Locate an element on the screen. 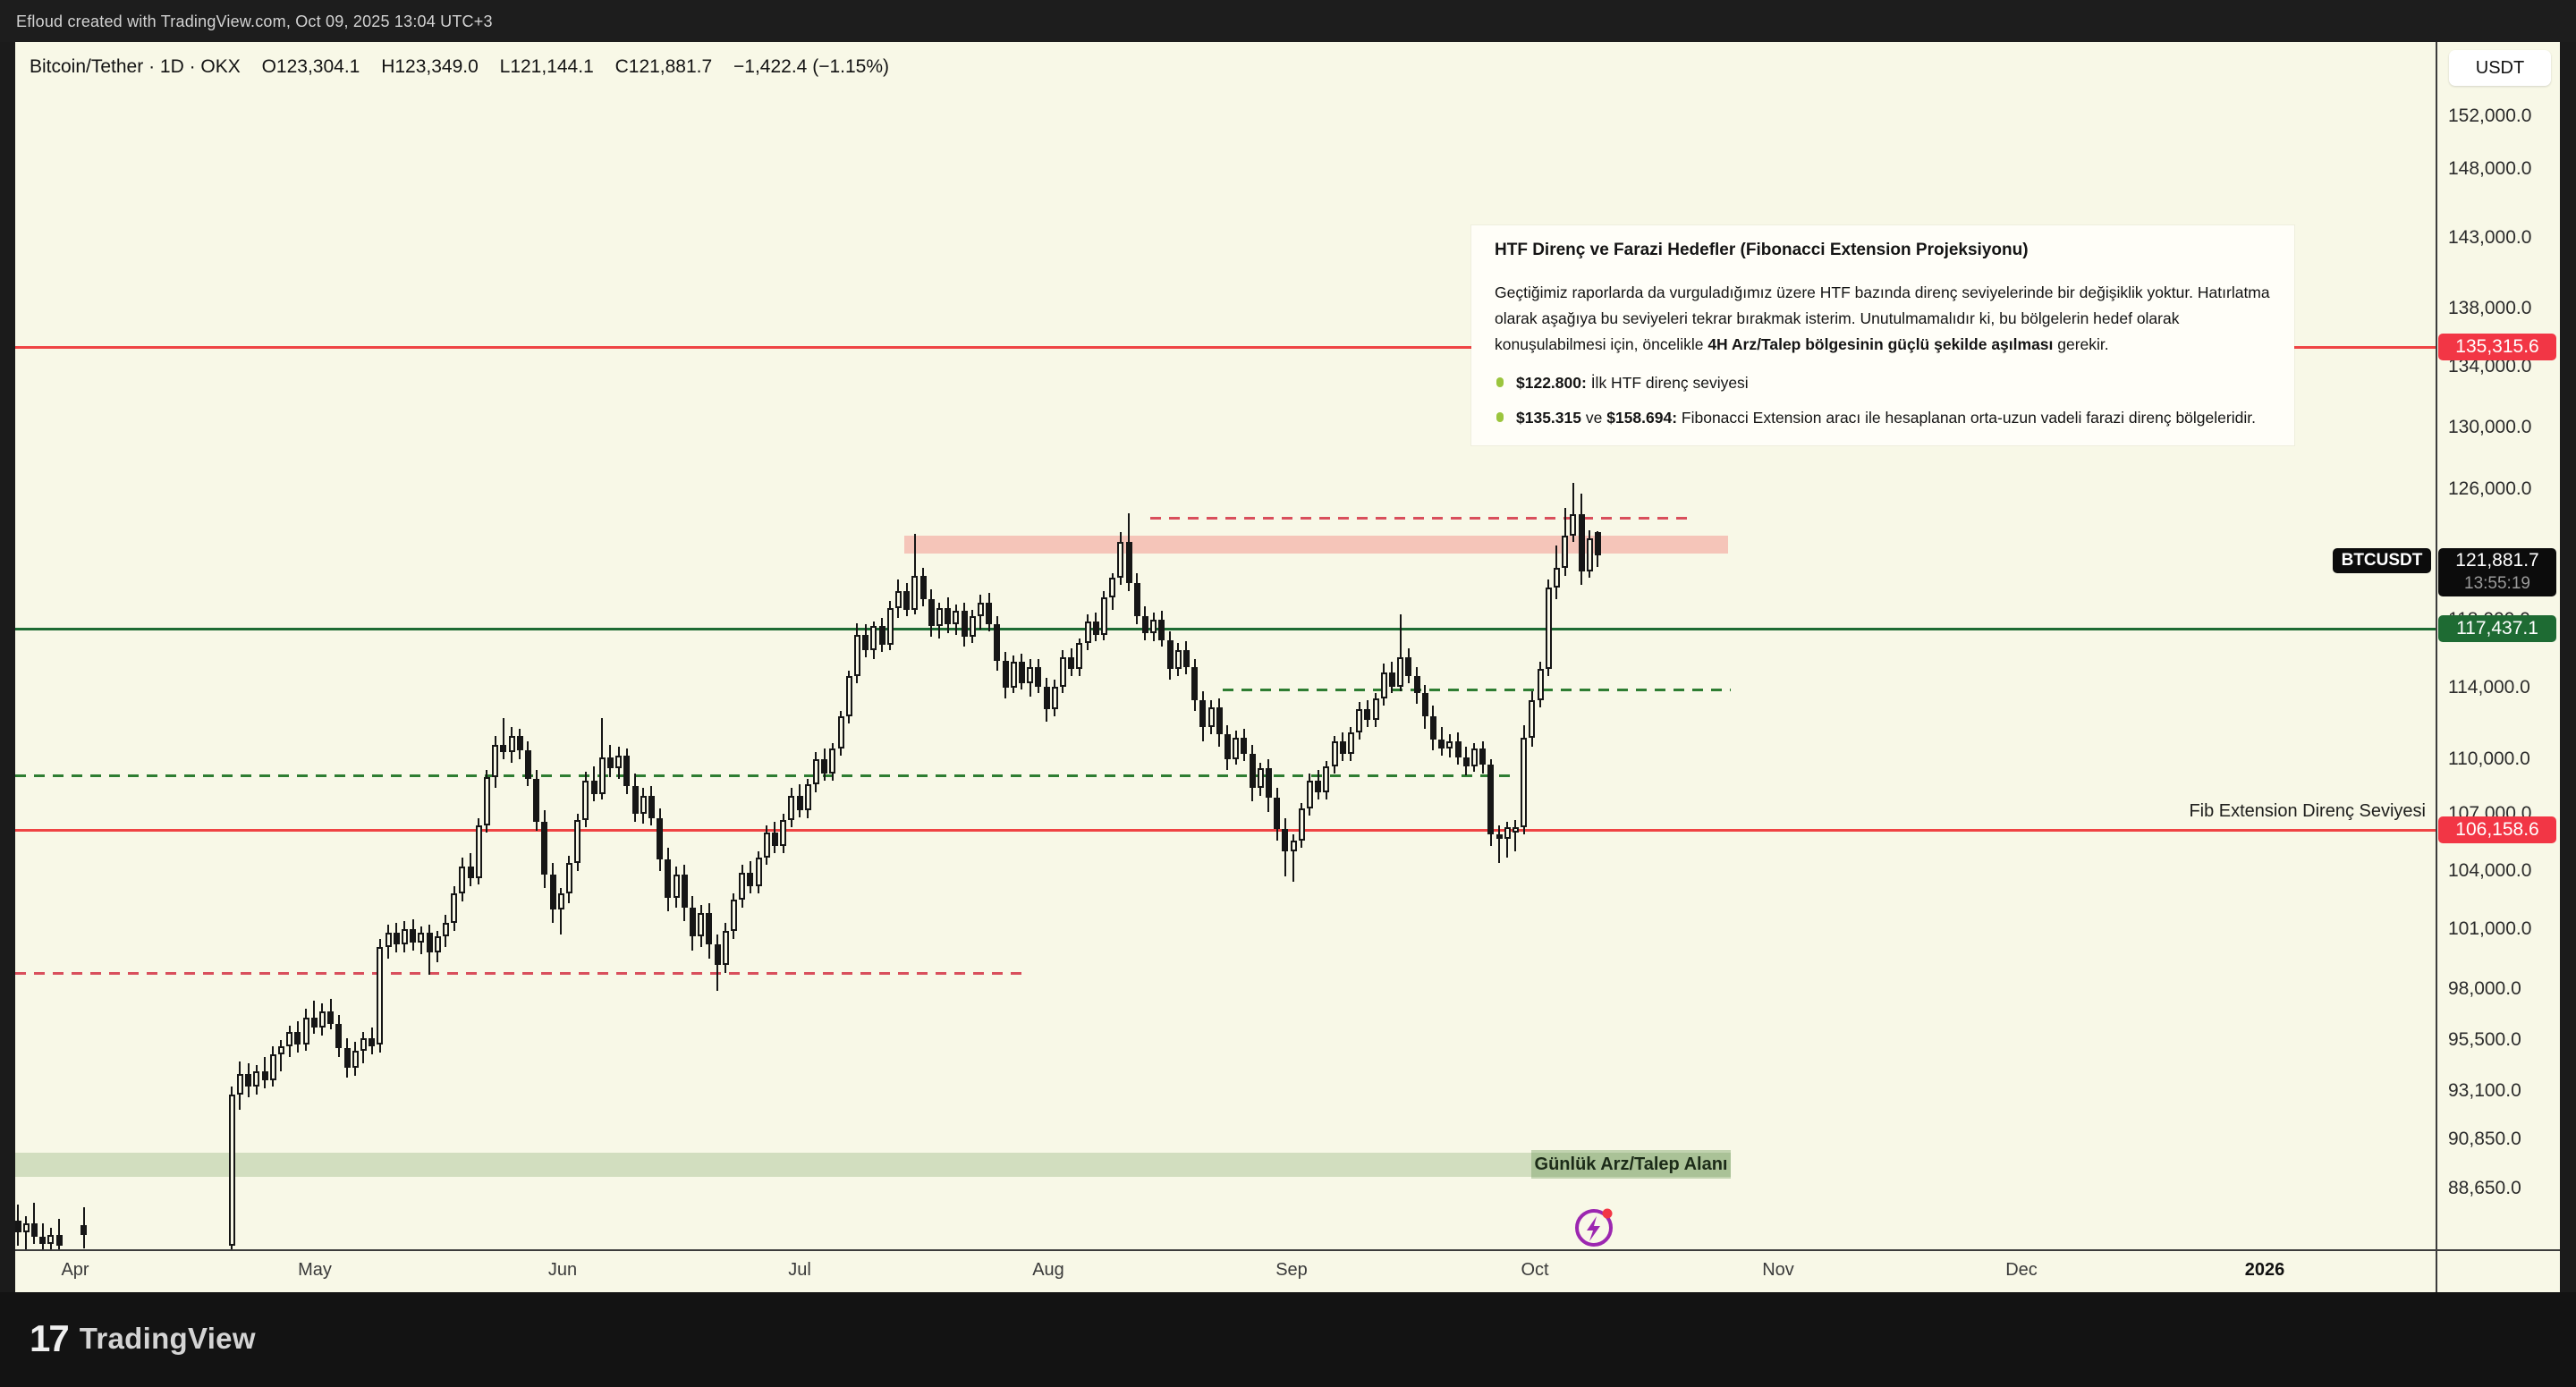  tradingview-logo: 17 TradingView is located at coordinates (143, 1338).